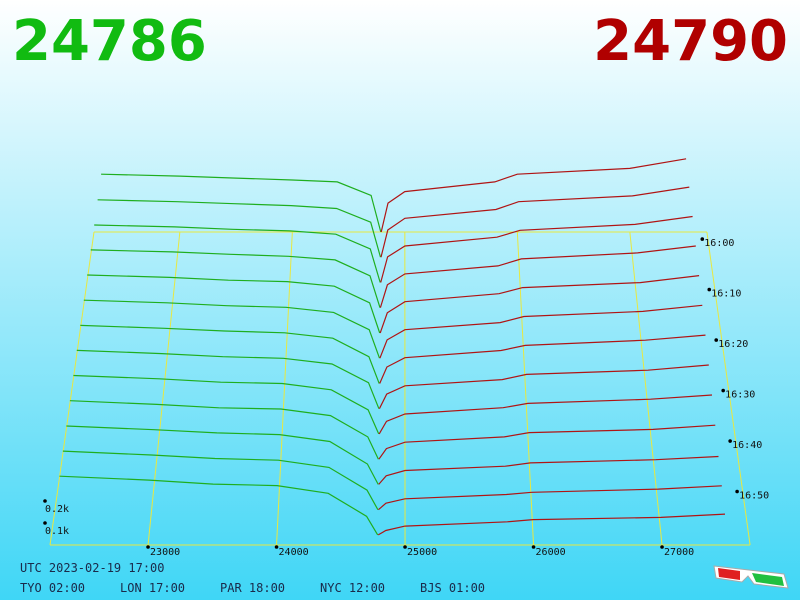 The width and height of the screenshot is (800, 600). I want to click on zone-clock: TYO 02:00, so click(52, 588).